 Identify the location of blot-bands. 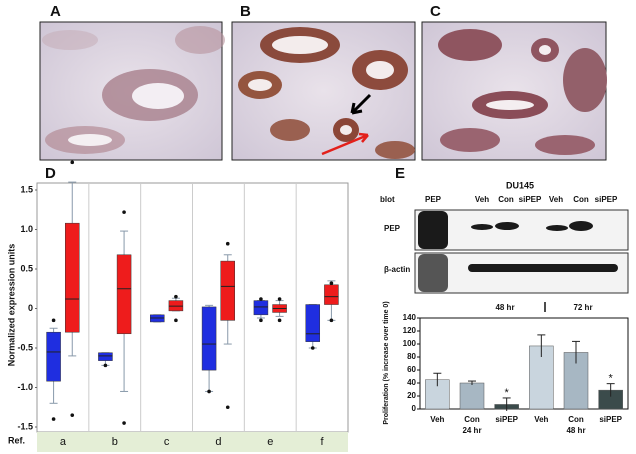
(518, 251).